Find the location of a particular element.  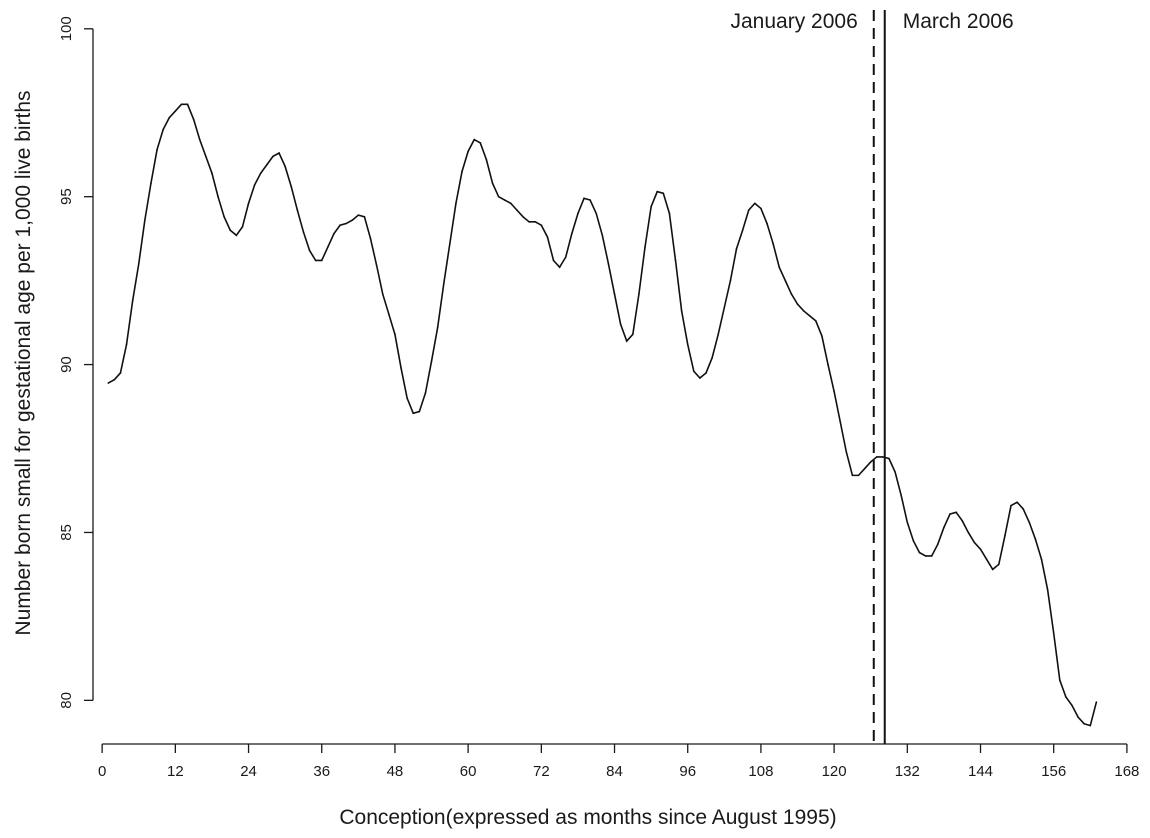

x-tick-label: 72 is located at coordinates (541, 771).